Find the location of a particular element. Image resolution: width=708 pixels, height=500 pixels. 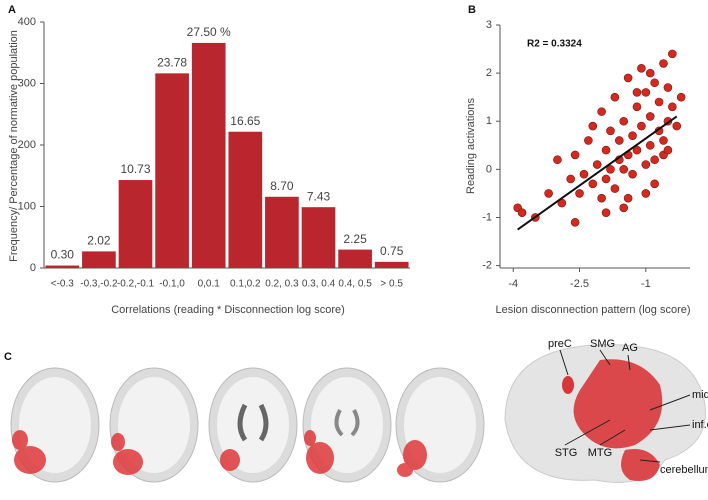

bar-label: 16.65 is located at coordinates (245, 121).